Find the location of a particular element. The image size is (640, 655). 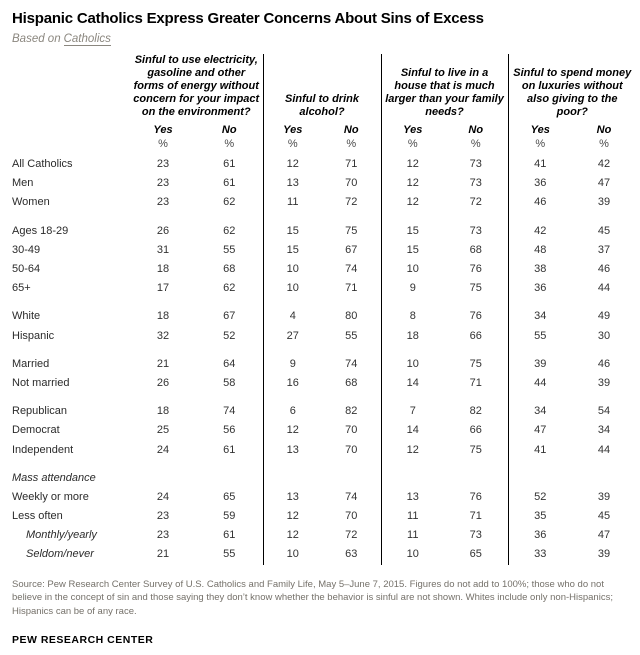

yes-column-header: Yes is located at coordinates (540, 130).